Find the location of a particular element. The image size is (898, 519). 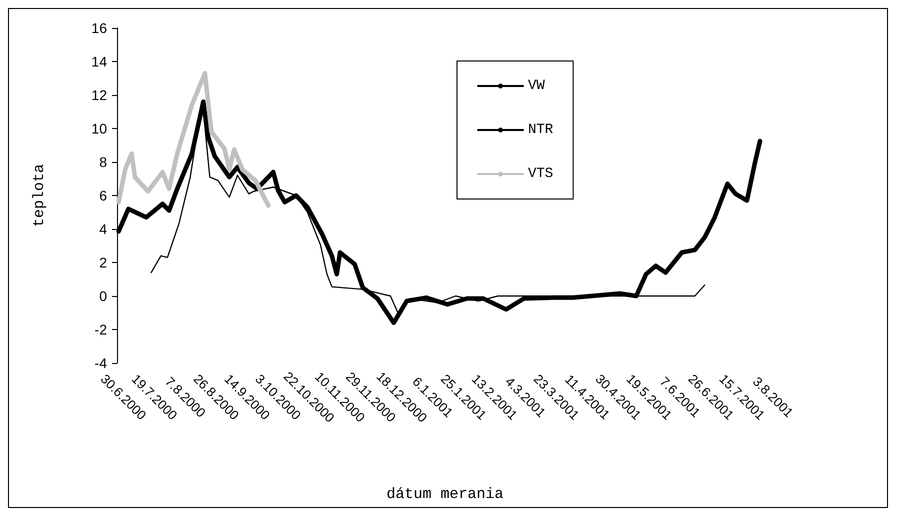

y-tick-label: 12 is located at coordinates (99, 95).